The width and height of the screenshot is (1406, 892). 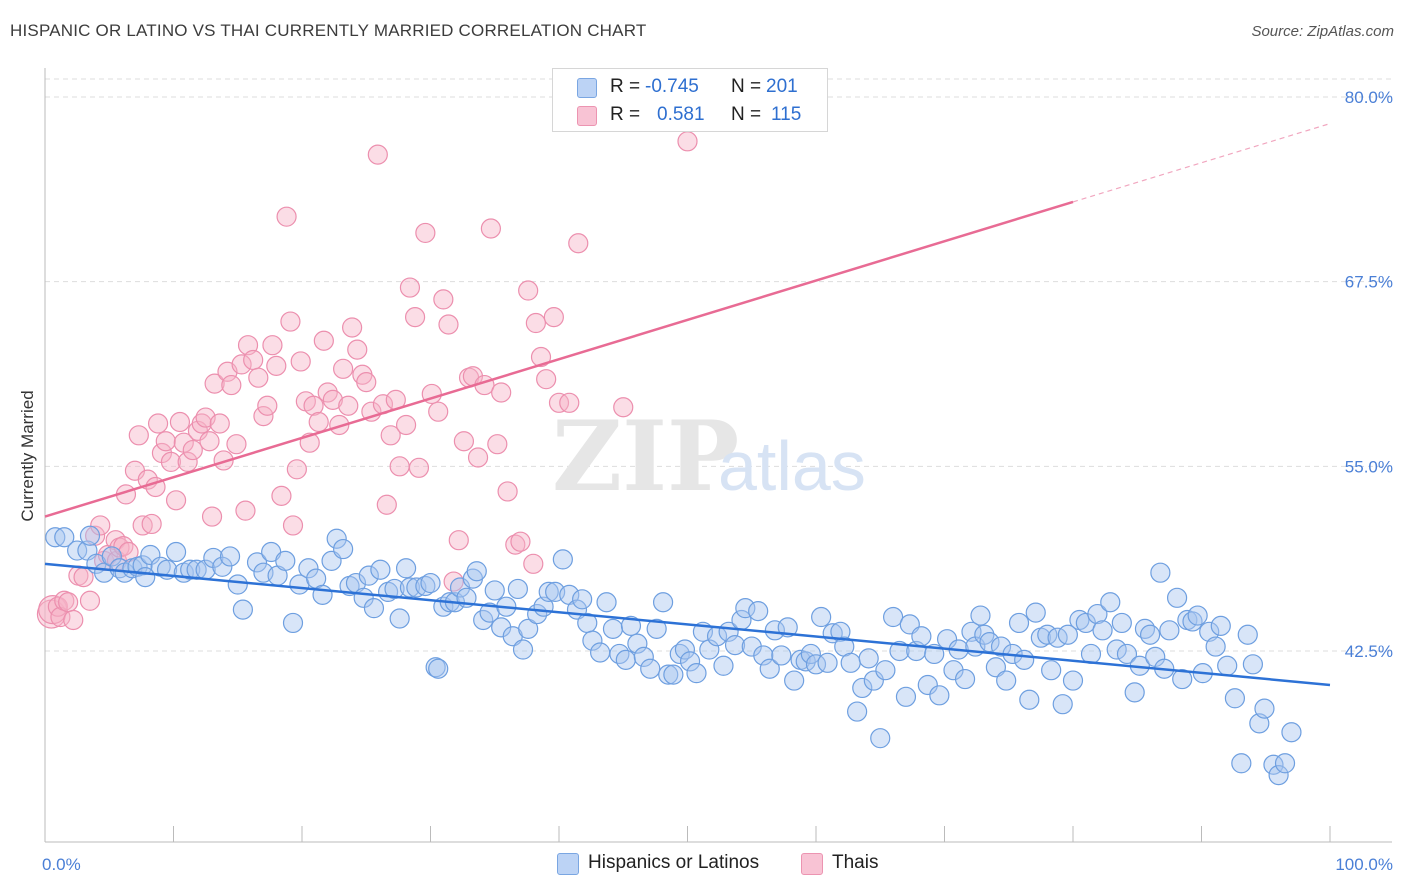 I want to click on x-tick-label: 100.0%, so click(x=1364, y=864).